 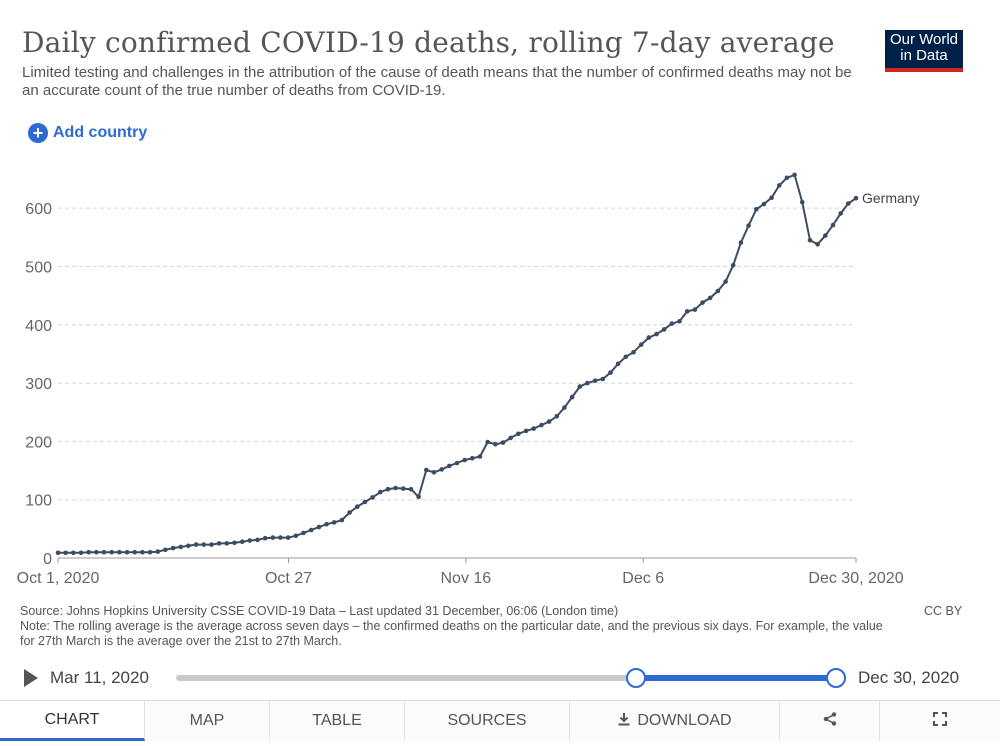 What do you see at coordinates (38, 442) in the screenshot?
I see `y-tick-label: 200` at bounding box center [38, 442].